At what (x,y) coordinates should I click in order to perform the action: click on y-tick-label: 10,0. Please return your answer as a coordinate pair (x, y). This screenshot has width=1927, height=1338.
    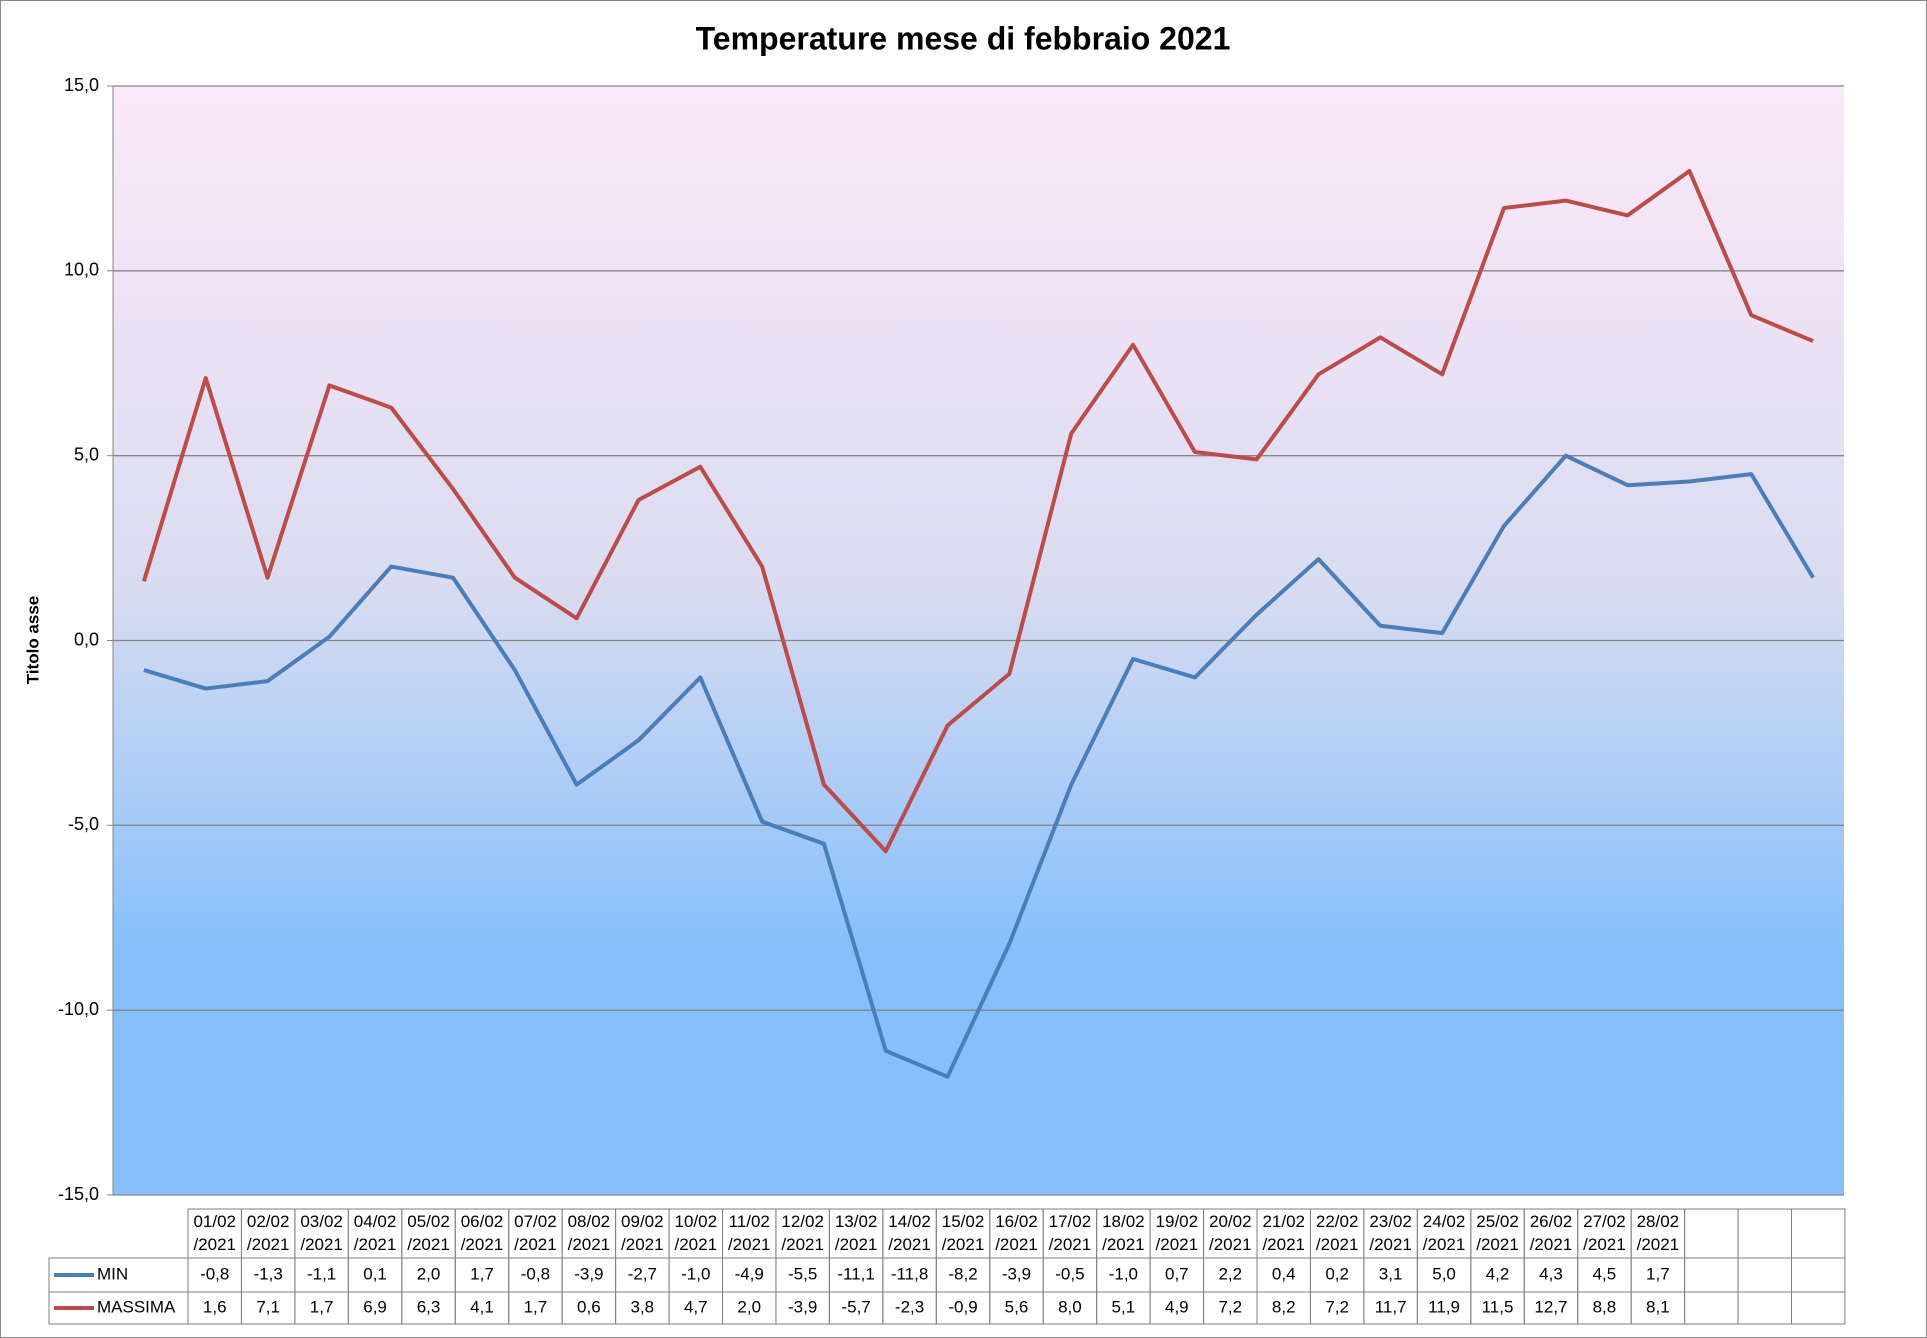
    Looking at the image, I should click on (81, 270).